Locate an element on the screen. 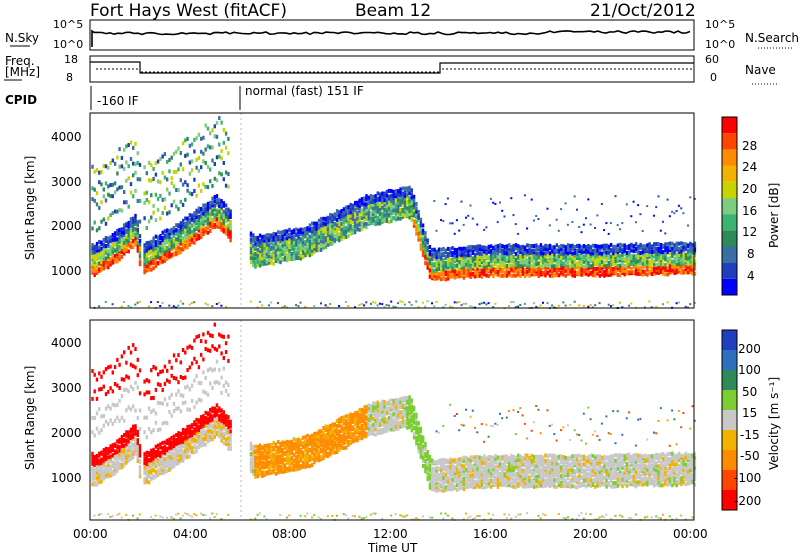 This screenshot has height=559, width=800. power-echo-1965 is located at coordinates (475, 247).